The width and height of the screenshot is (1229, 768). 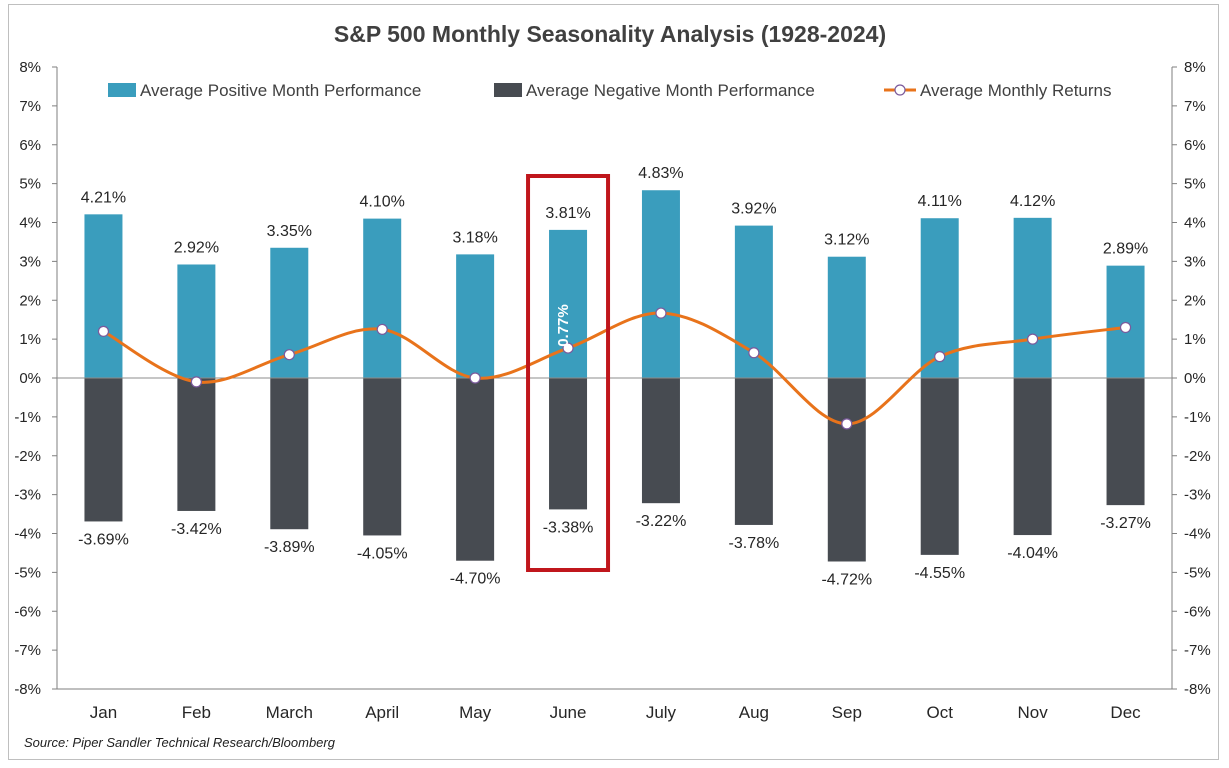 I want to click on data-label-positive: 4.12%, so click(x=1032, y=201).